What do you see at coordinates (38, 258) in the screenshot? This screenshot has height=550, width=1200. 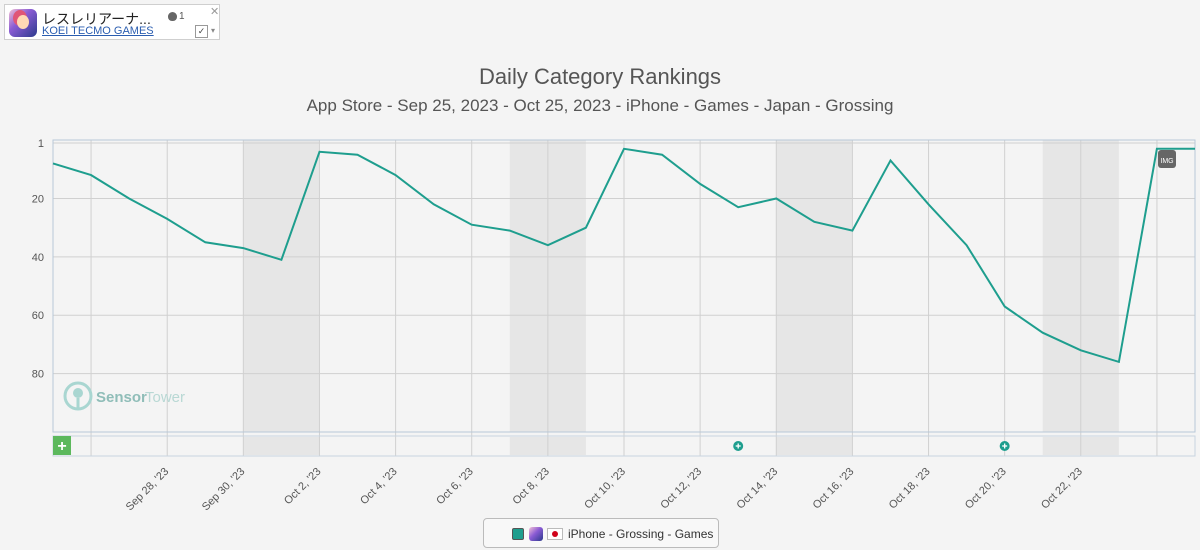 I see `y-tick-label: 40` at bounding box center [38, 258].